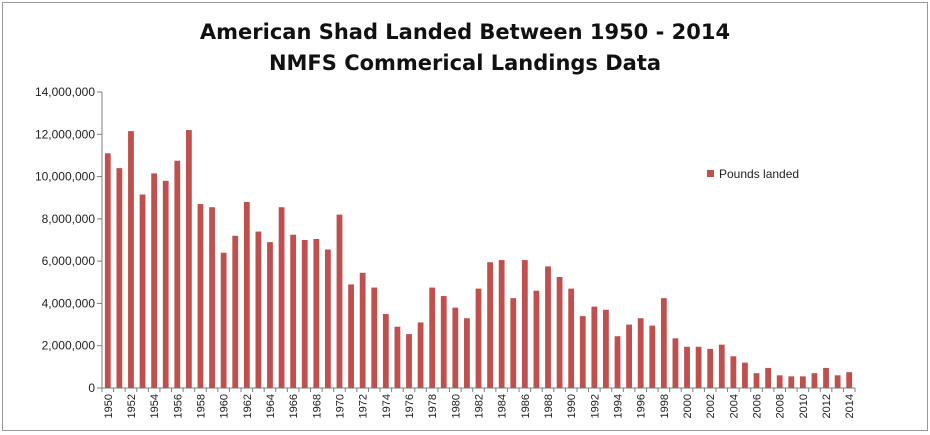 The width and height of the screenshot is (930, 435). What do you see at coordinates (131, 260) in the screenshot?
I see `bar-1952` at bounding box center [131, 260].